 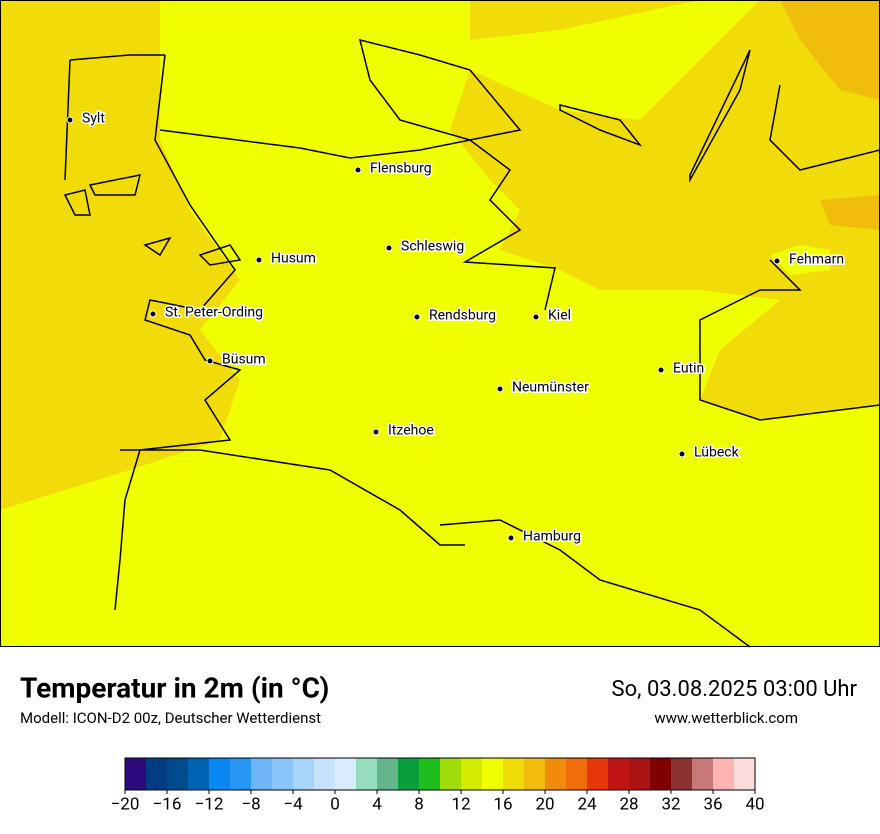 I want to click on land, so click(x=800, y=260).